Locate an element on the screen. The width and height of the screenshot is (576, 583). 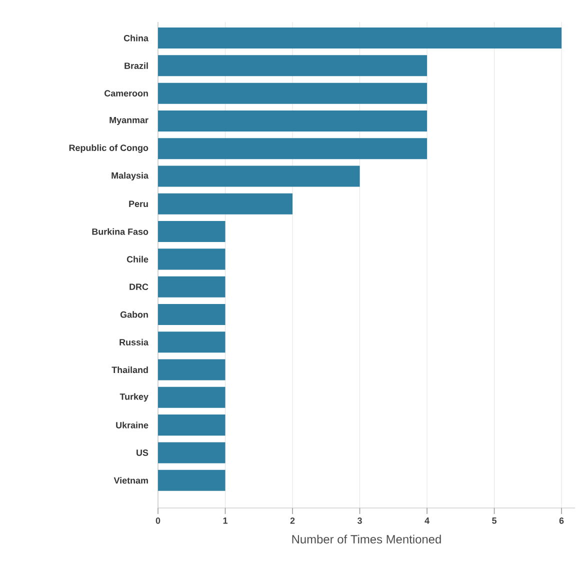
y-tick-label: Ukraine is located at coordinates (132, 425).